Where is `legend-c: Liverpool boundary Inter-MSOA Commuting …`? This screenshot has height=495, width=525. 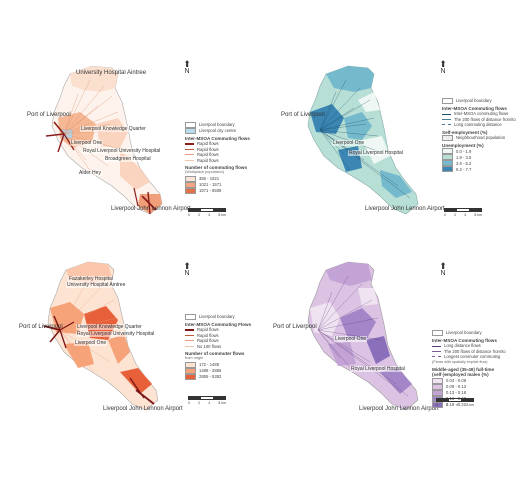
legend-c: Liverpool boundary Inter-MSOA Commuting … is located at coordinates (222, 347).